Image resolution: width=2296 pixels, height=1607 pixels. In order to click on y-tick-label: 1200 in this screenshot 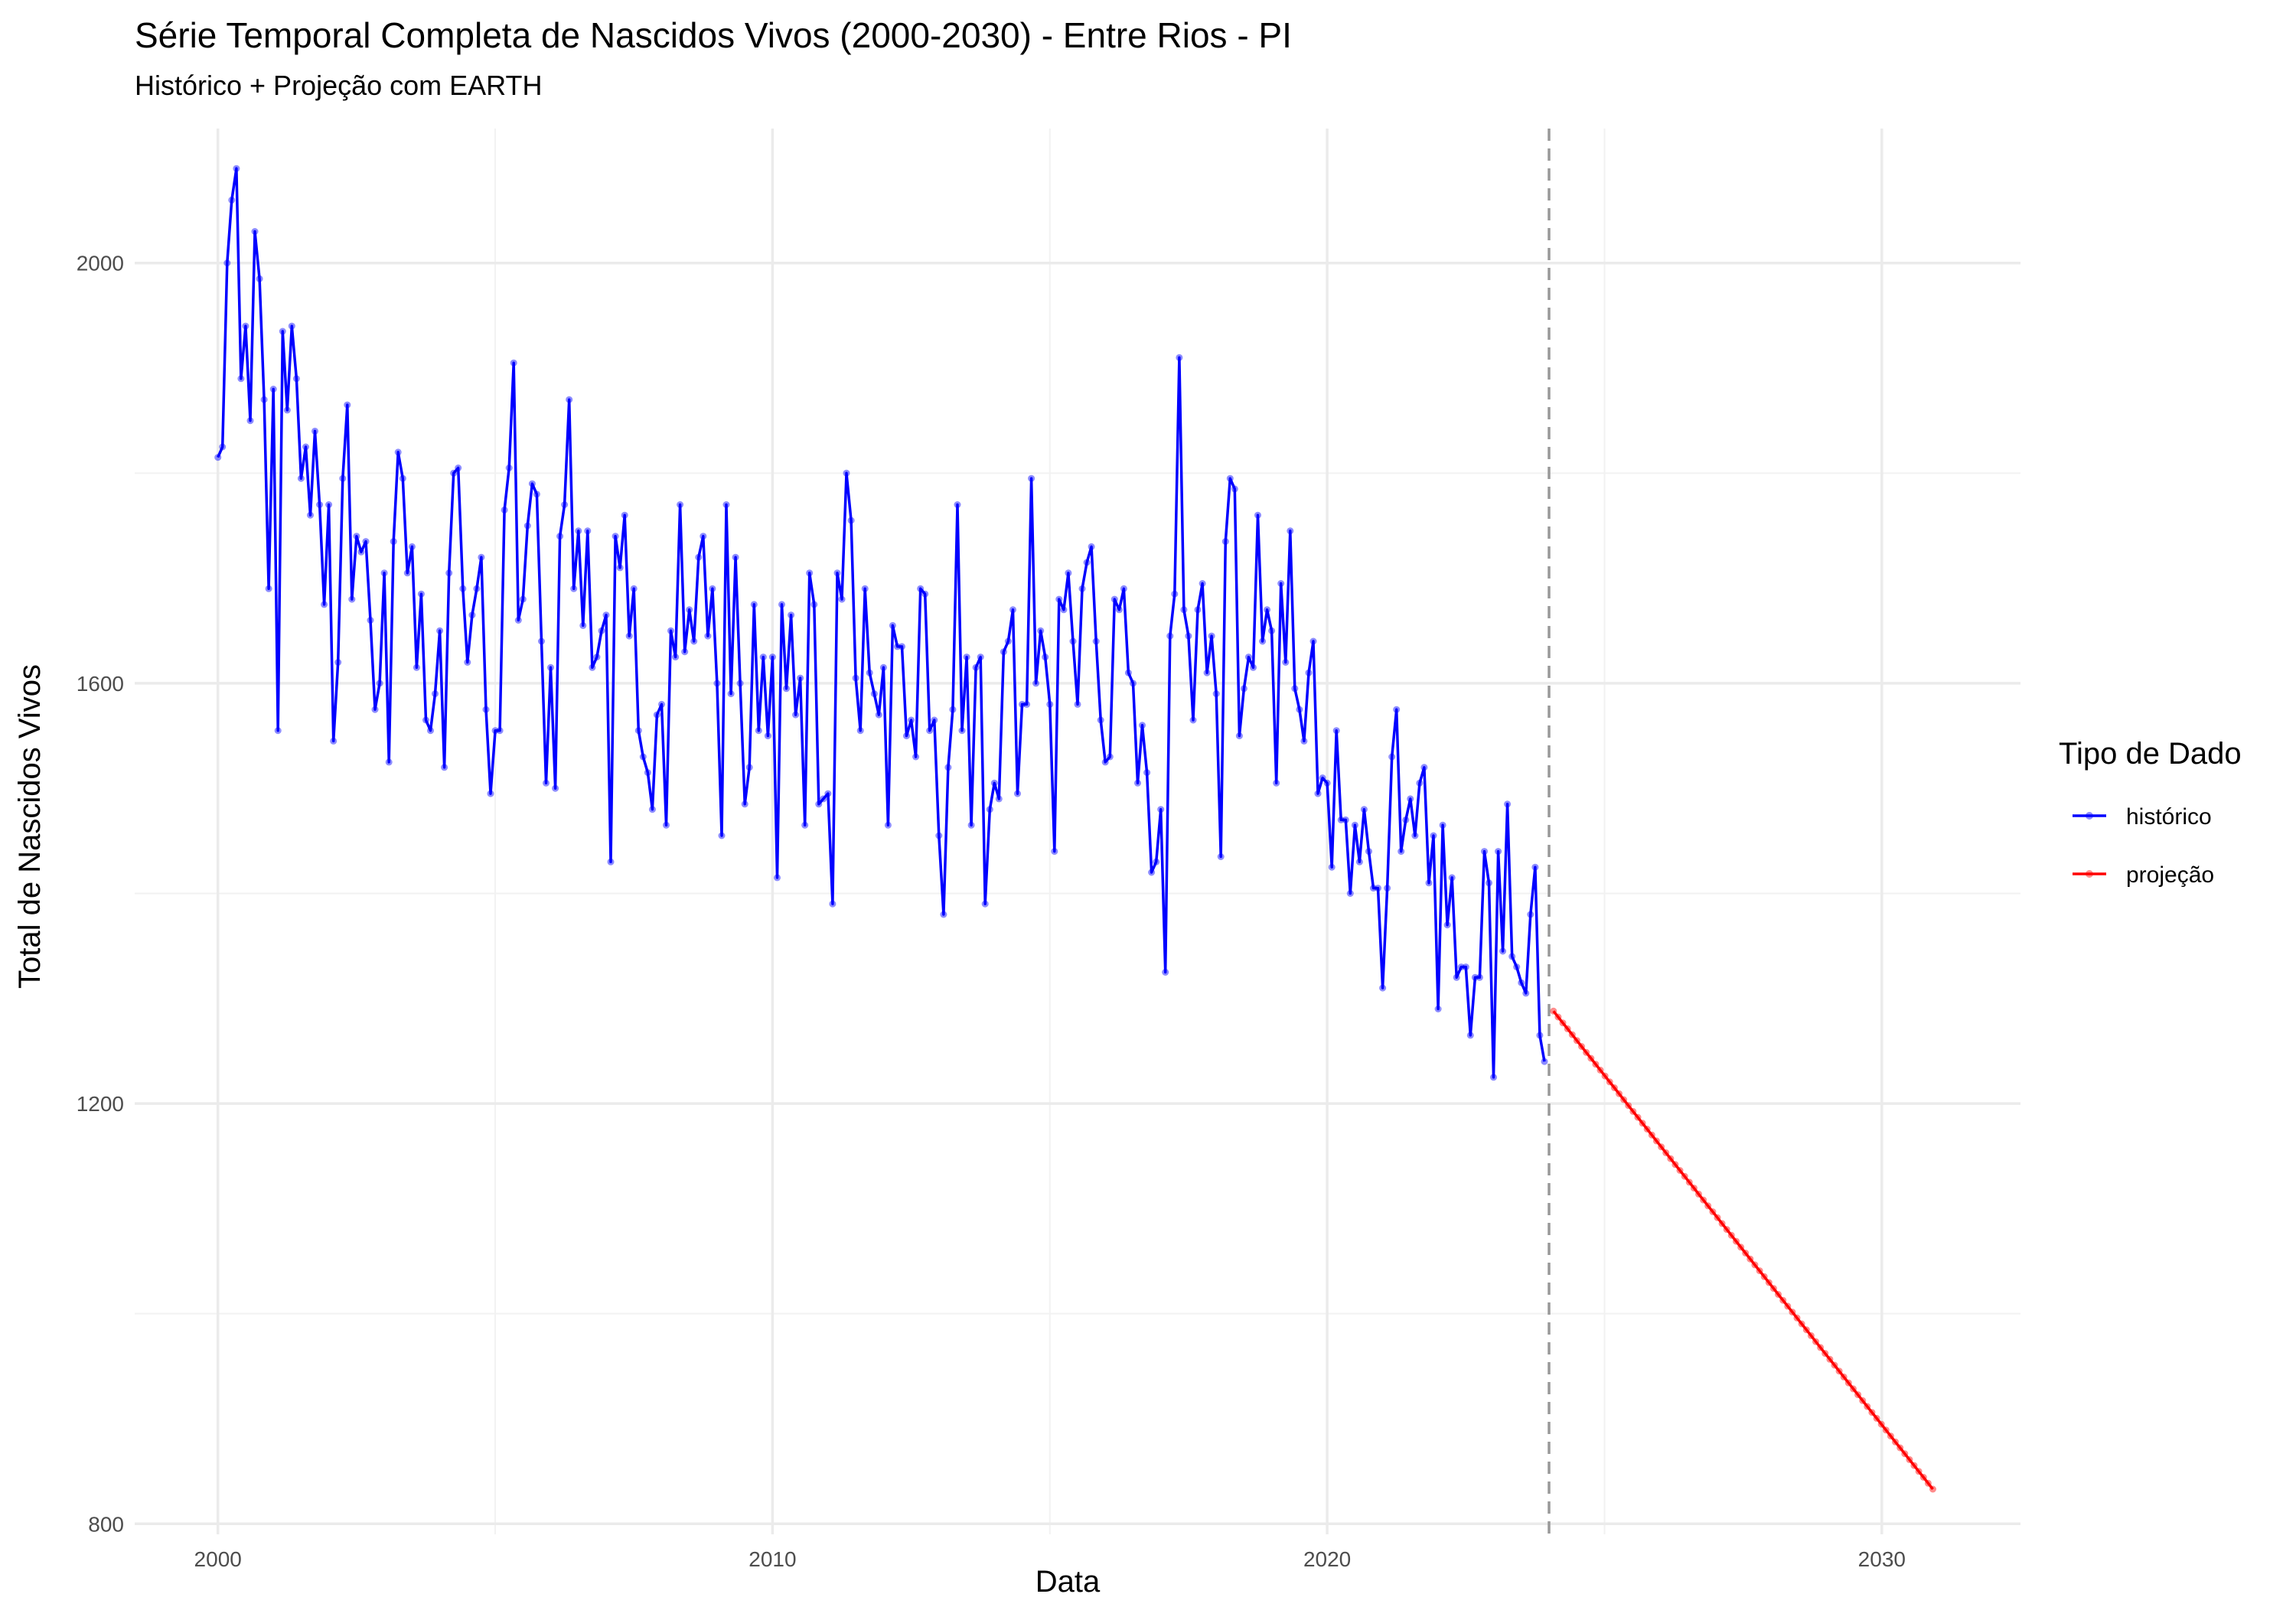, I will do `click(100, 1104)`.